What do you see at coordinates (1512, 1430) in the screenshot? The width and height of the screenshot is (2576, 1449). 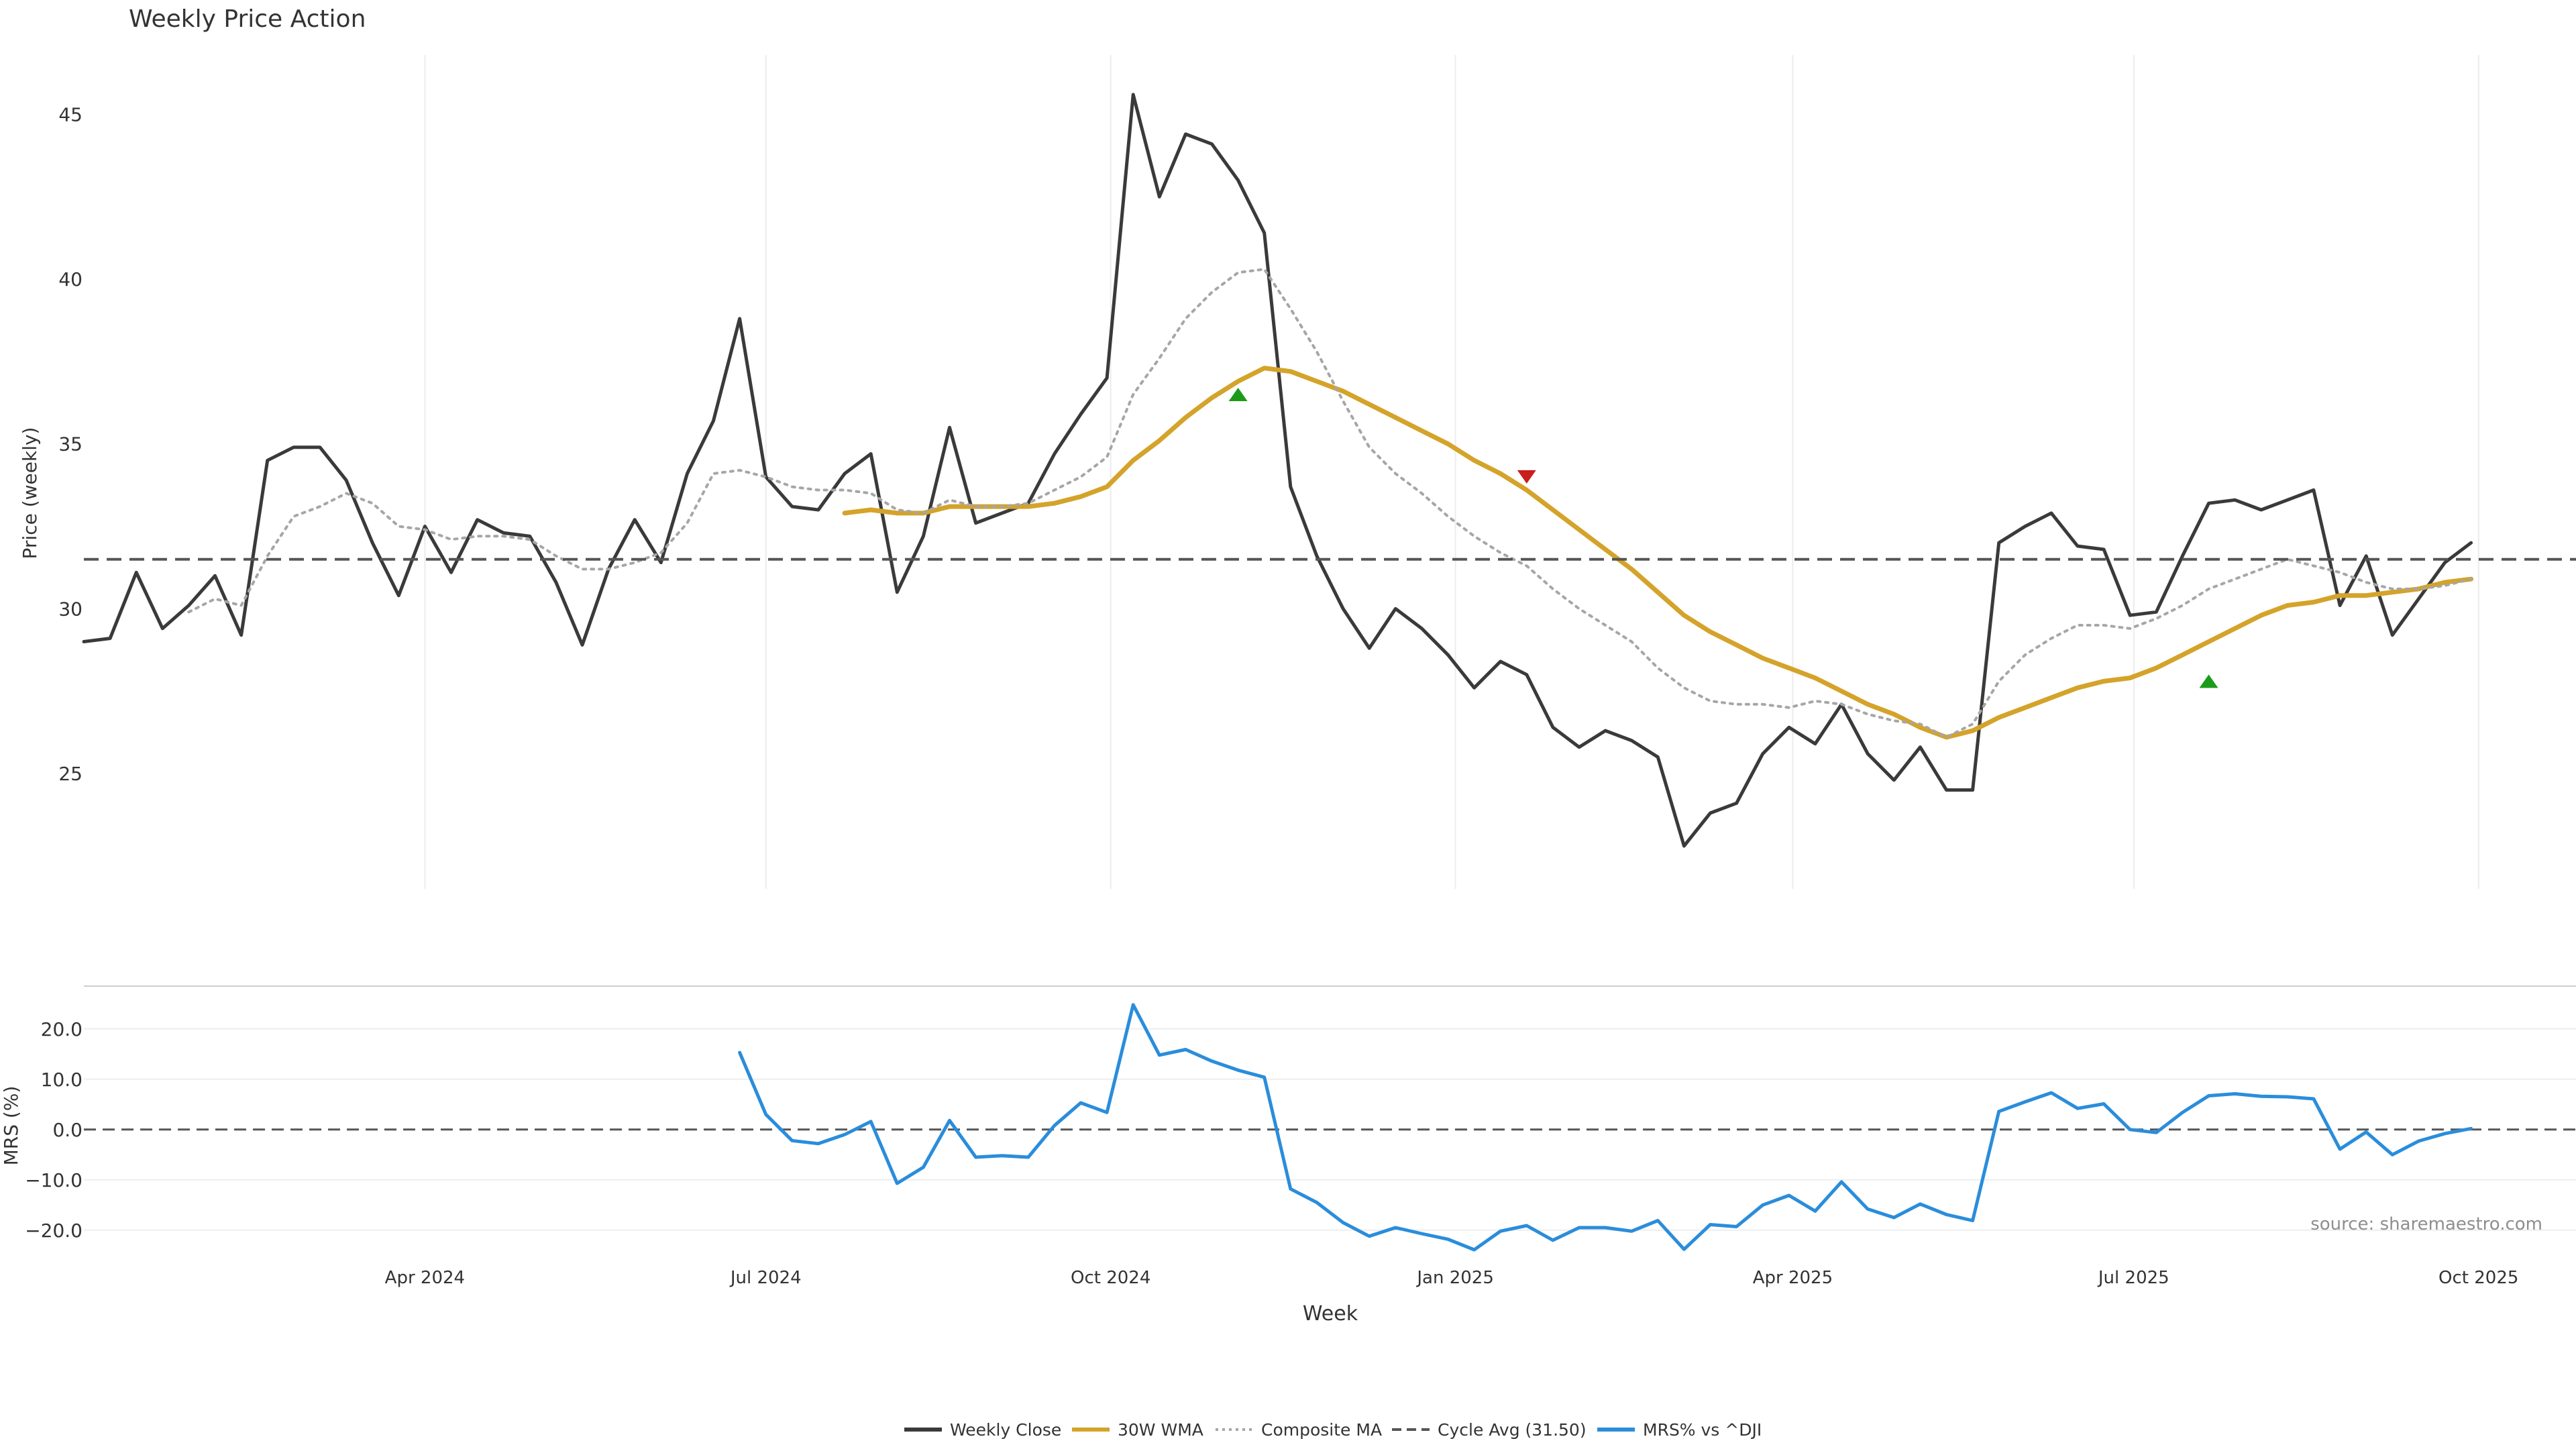 I see `legend-label: Cycle Avg (31.50)` at bounding box center [1512, 1430].